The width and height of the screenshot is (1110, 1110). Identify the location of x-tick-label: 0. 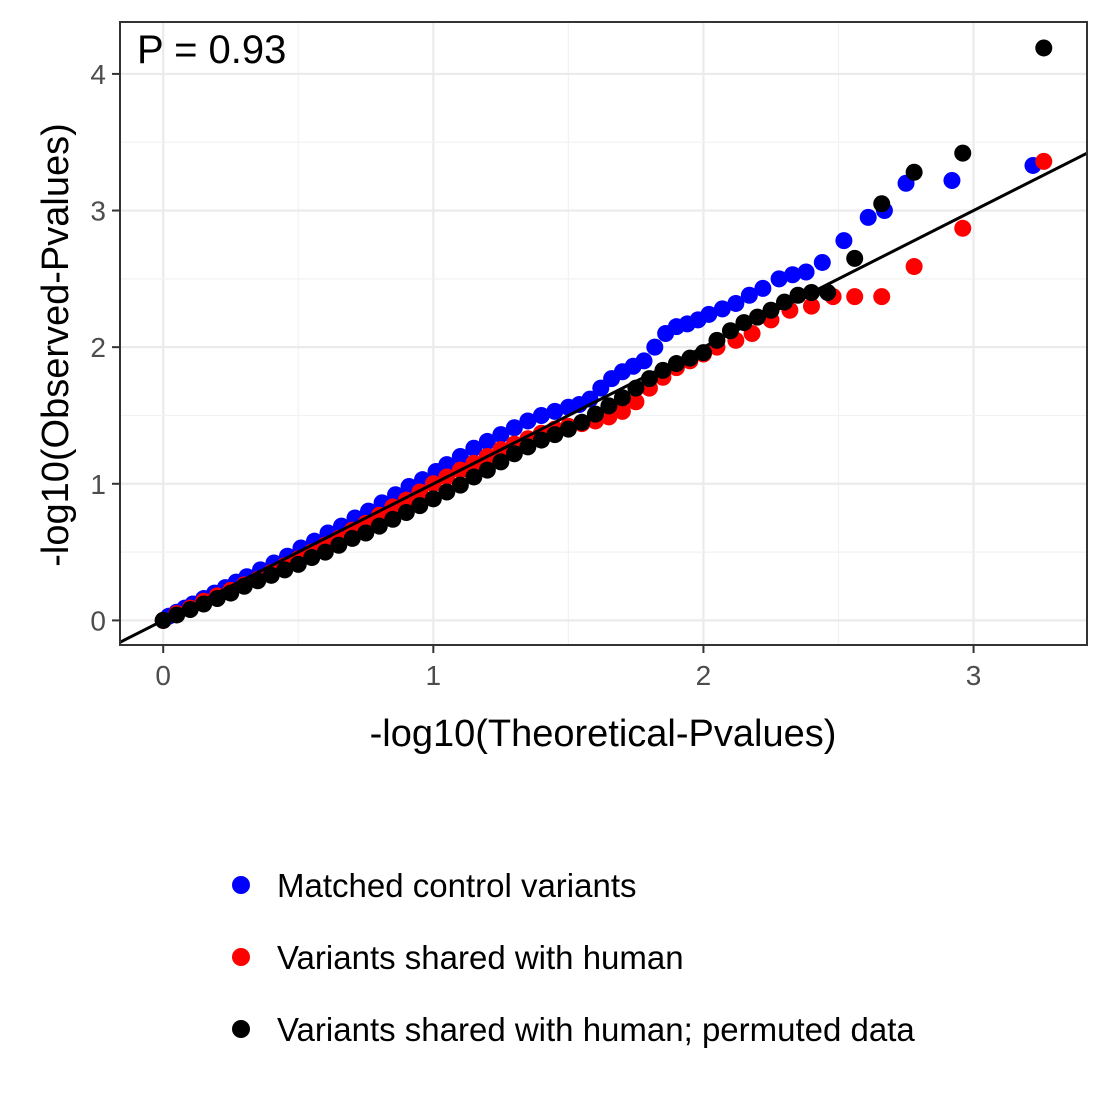
(163, 675).